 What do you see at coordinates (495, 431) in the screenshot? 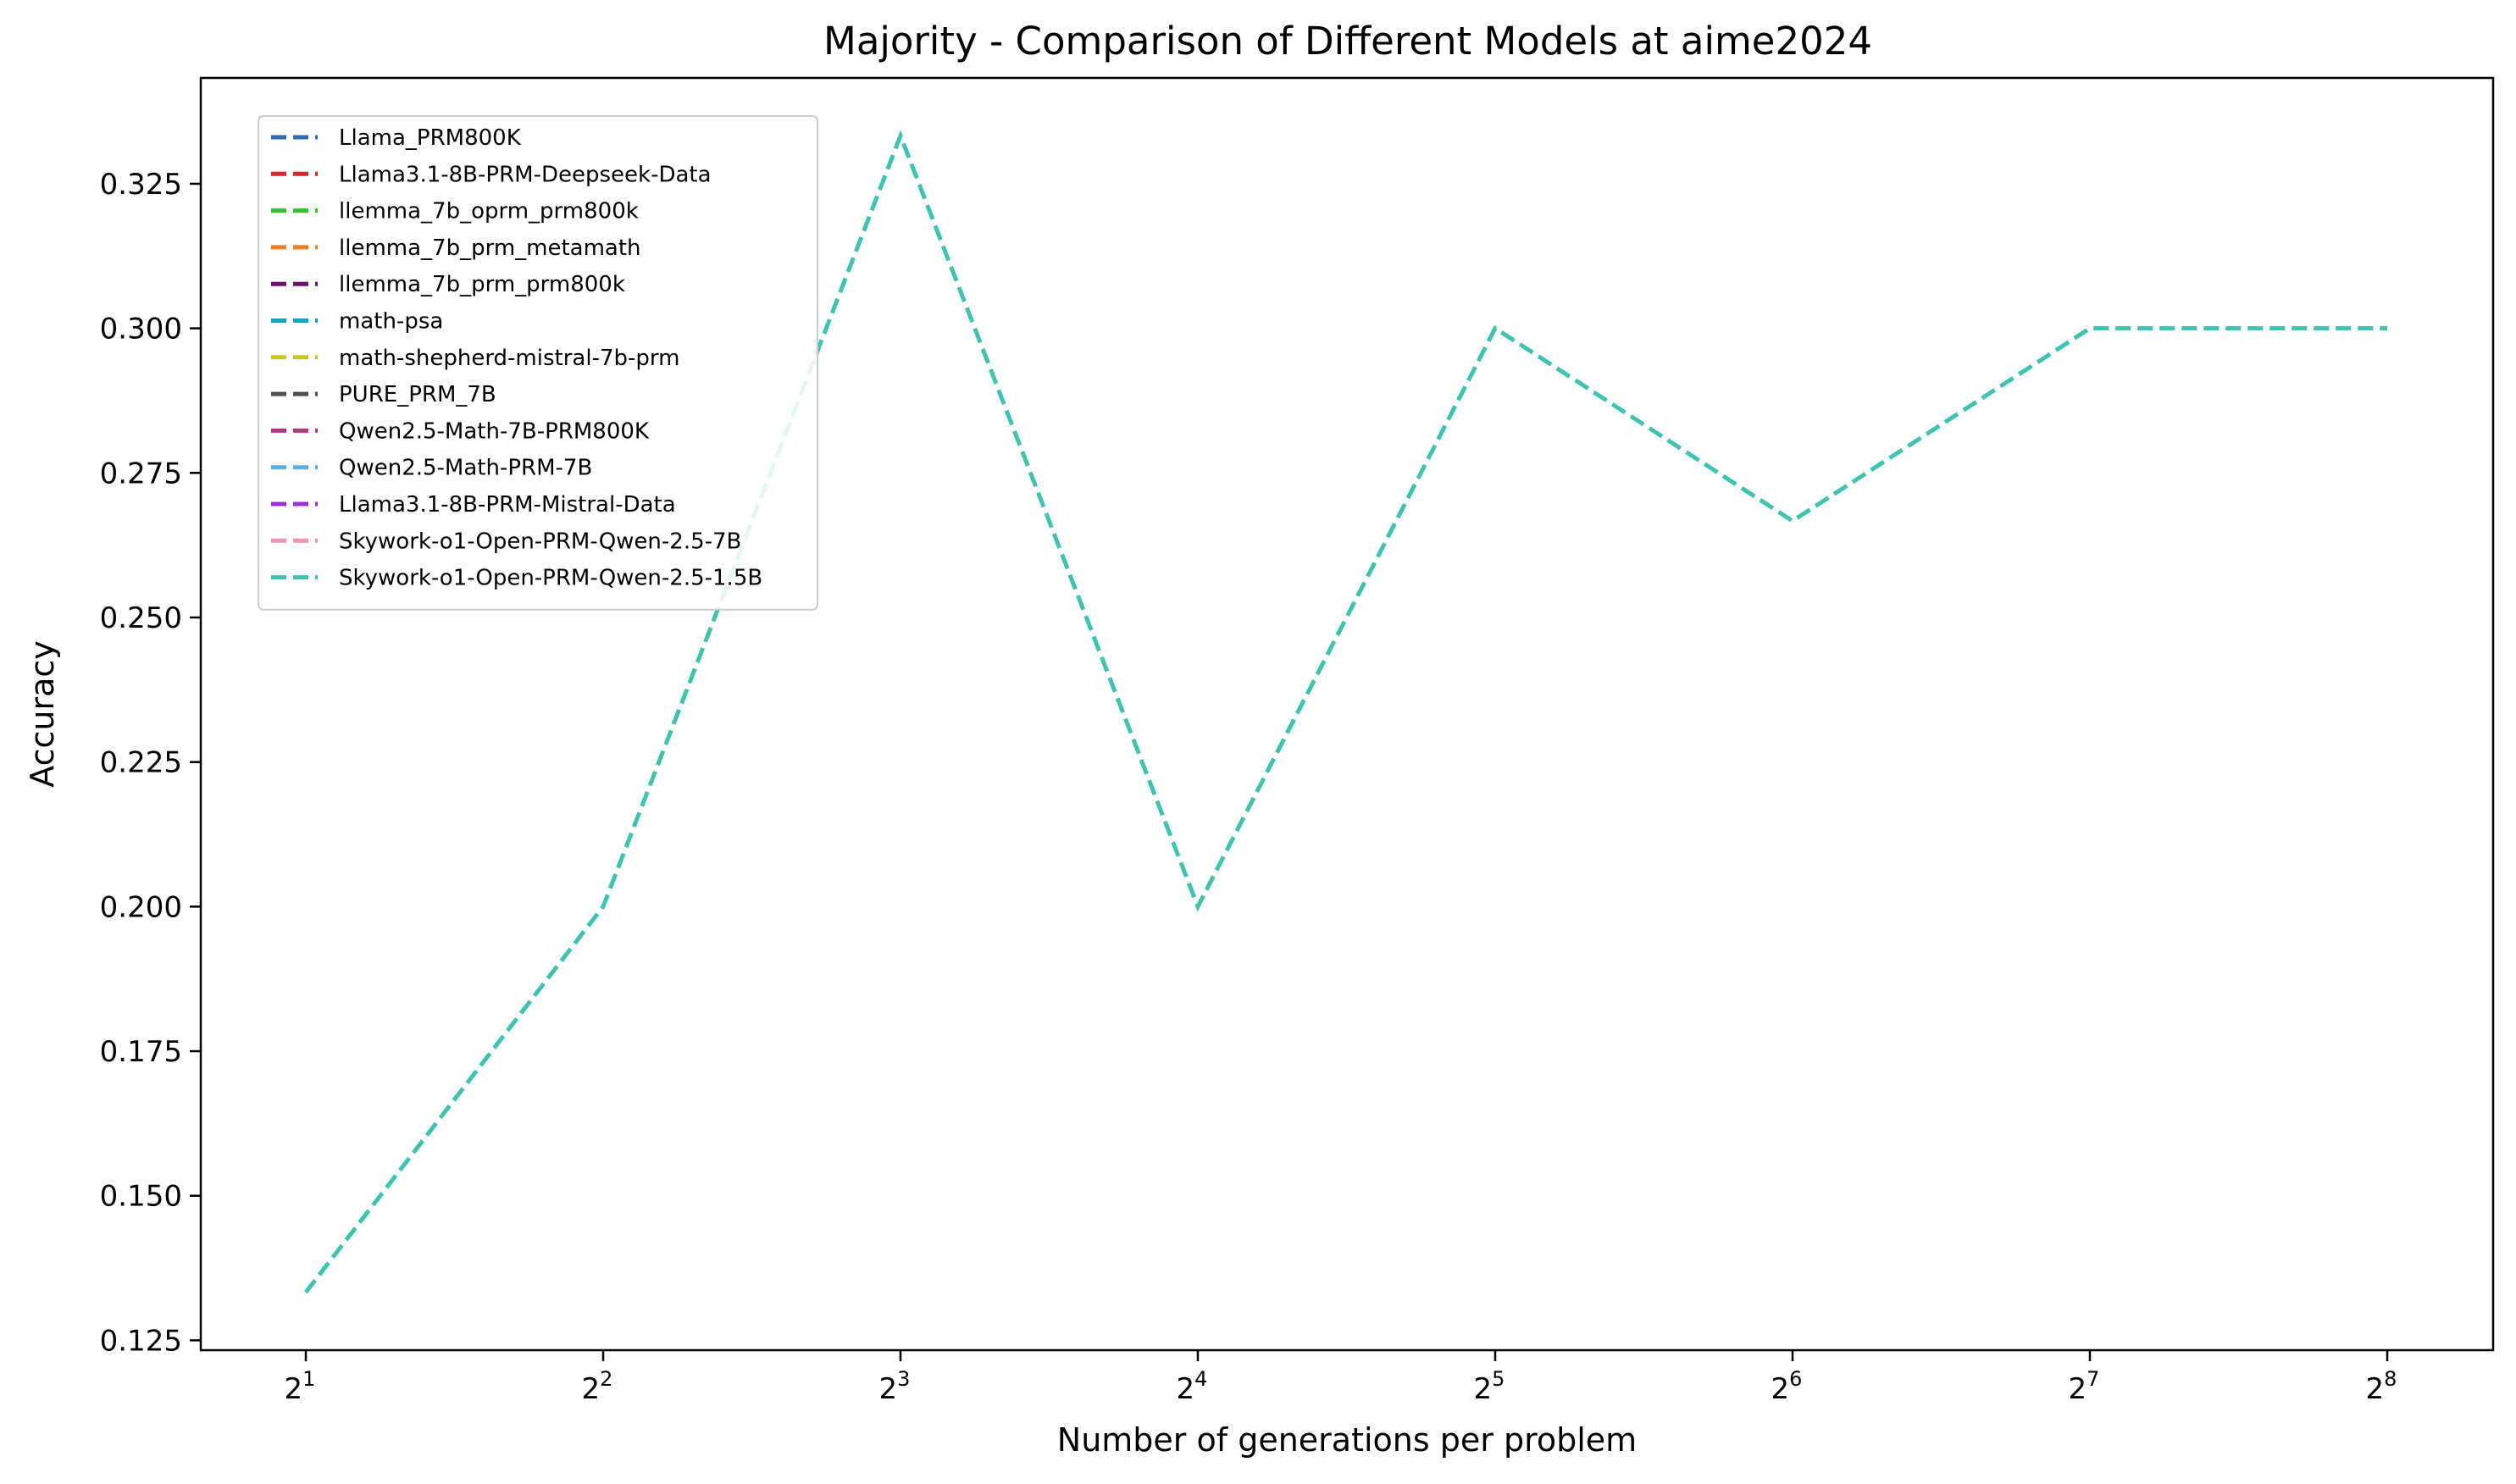
I see `legend-label: Qwen2.5-Math-7B-PRM800K` at bounding box center [495, 431].